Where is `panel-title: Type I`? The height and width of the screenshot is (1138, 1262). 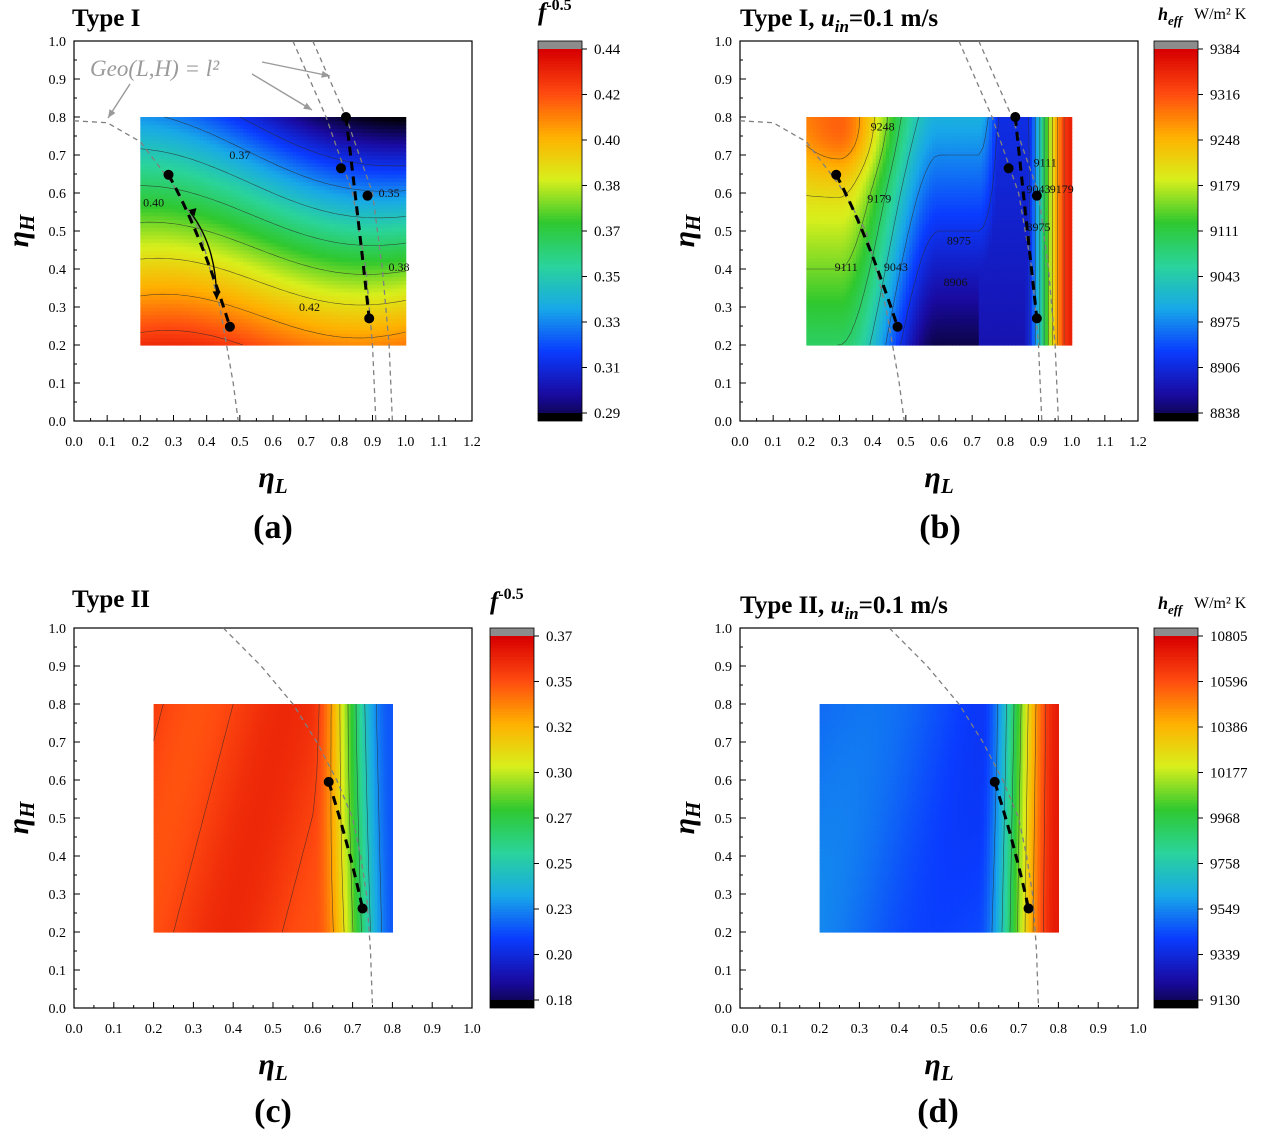
panel-title: Type I is located at coordinates (106, 18).